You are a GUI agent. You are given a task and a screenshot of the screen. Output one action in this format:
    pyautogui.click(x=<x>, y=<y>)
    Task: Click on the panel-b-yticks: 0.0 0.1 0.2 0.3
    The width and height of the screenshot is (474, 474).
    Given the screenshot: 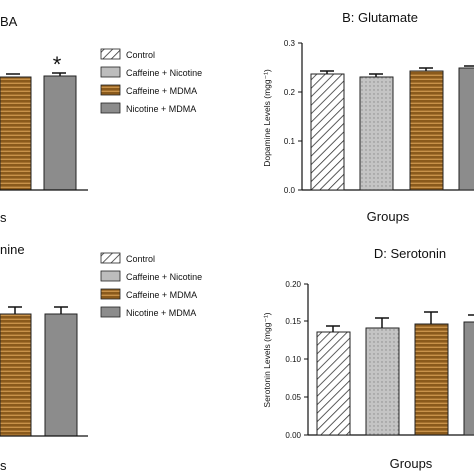 What is the action you would take?
    pyautogui.click(x=293, y=117)
    